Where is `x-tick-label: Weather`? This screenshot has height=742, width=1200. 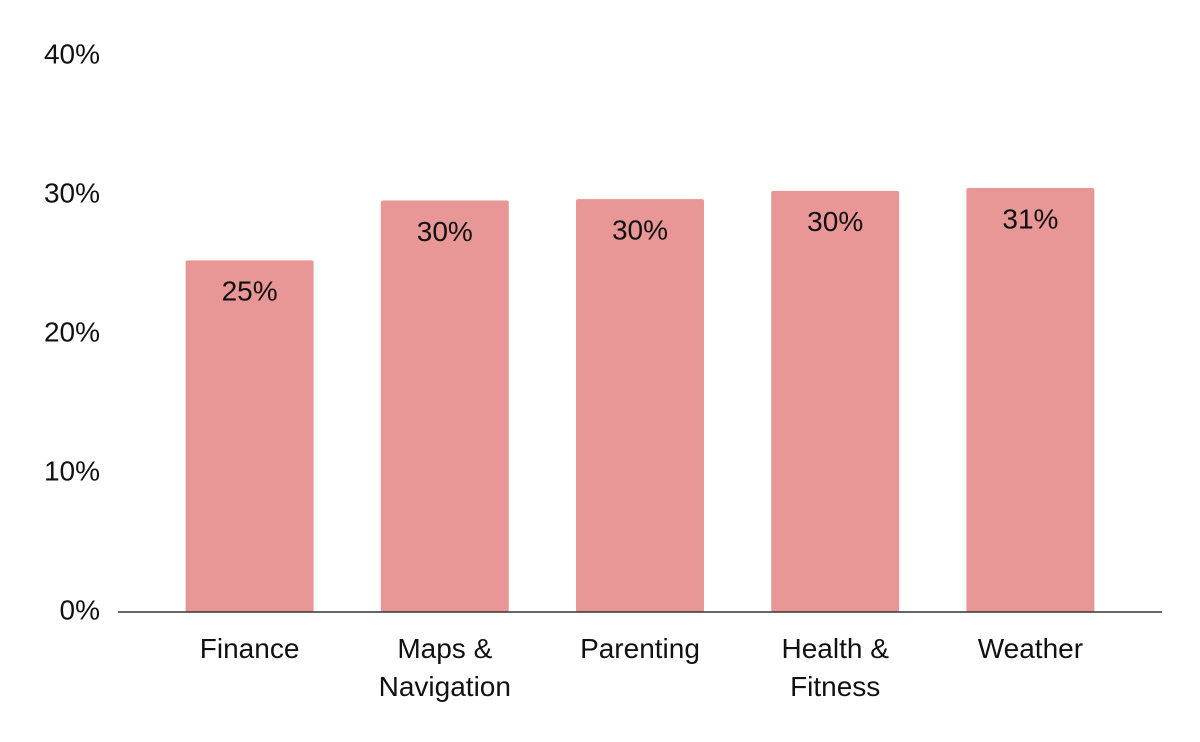 x-tick-label: Weather is located at coordinates (1030, 648).